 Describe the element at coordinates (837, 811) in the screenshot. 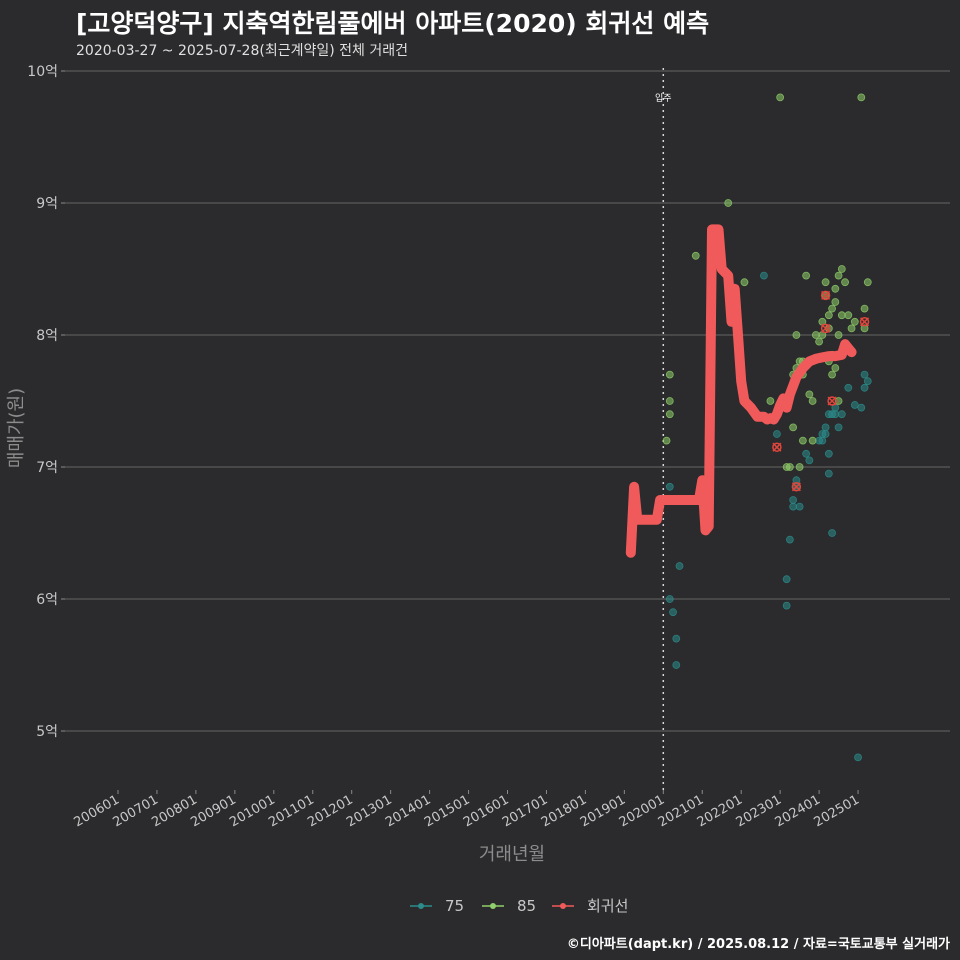

I see `x-tick-label: 202501` at that location.